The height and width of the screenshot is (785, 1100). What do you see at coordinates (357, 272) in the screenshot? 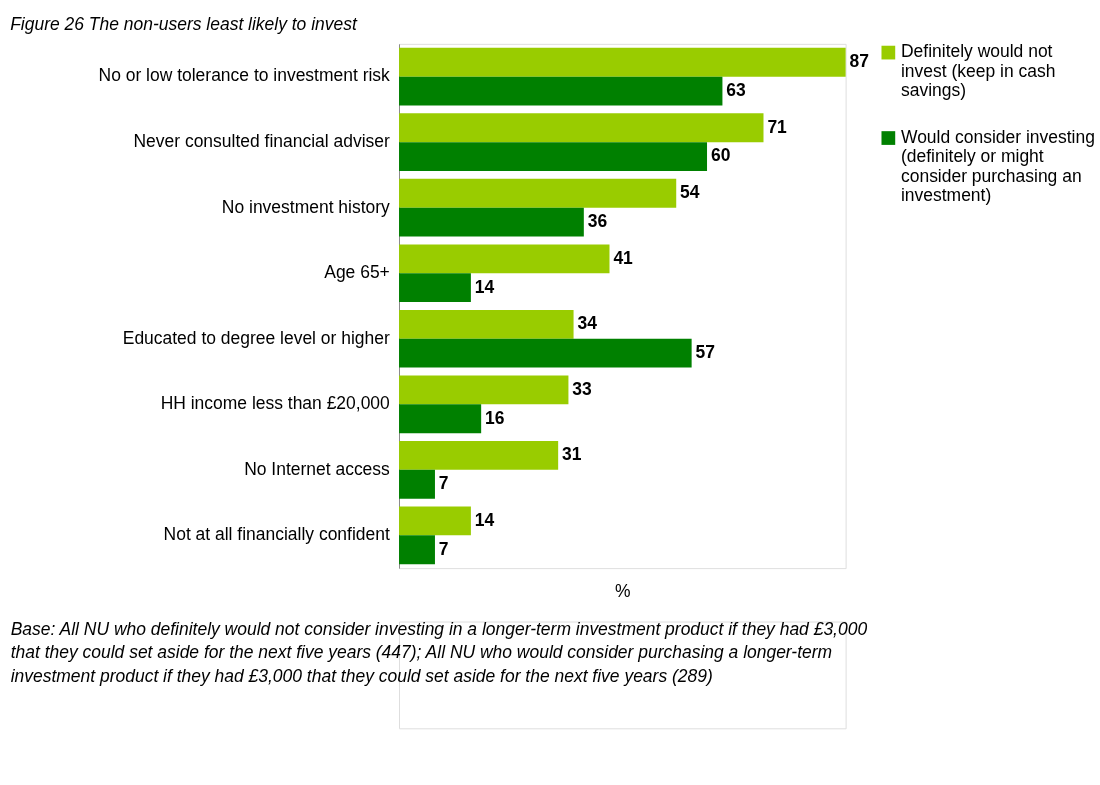
I see `y-tick-label: Age 65+` at bounding box center [357, 272].